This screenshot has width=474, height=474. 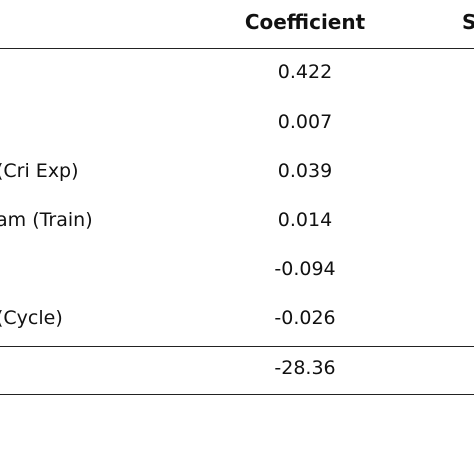 What do you see at coordinates (305, 171) in the screenshot?
I see `row-3-coefficient: 0.039` at bounding box center [305, 171].